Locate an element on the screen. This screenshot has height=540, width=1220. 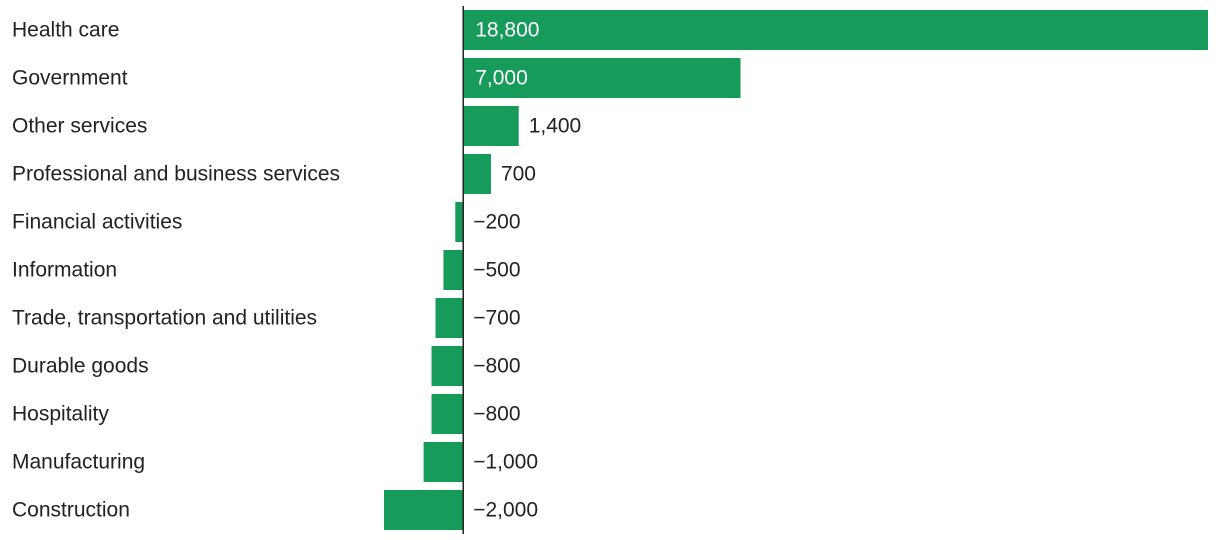
bar-health-care is located at coordinates (836, 30).